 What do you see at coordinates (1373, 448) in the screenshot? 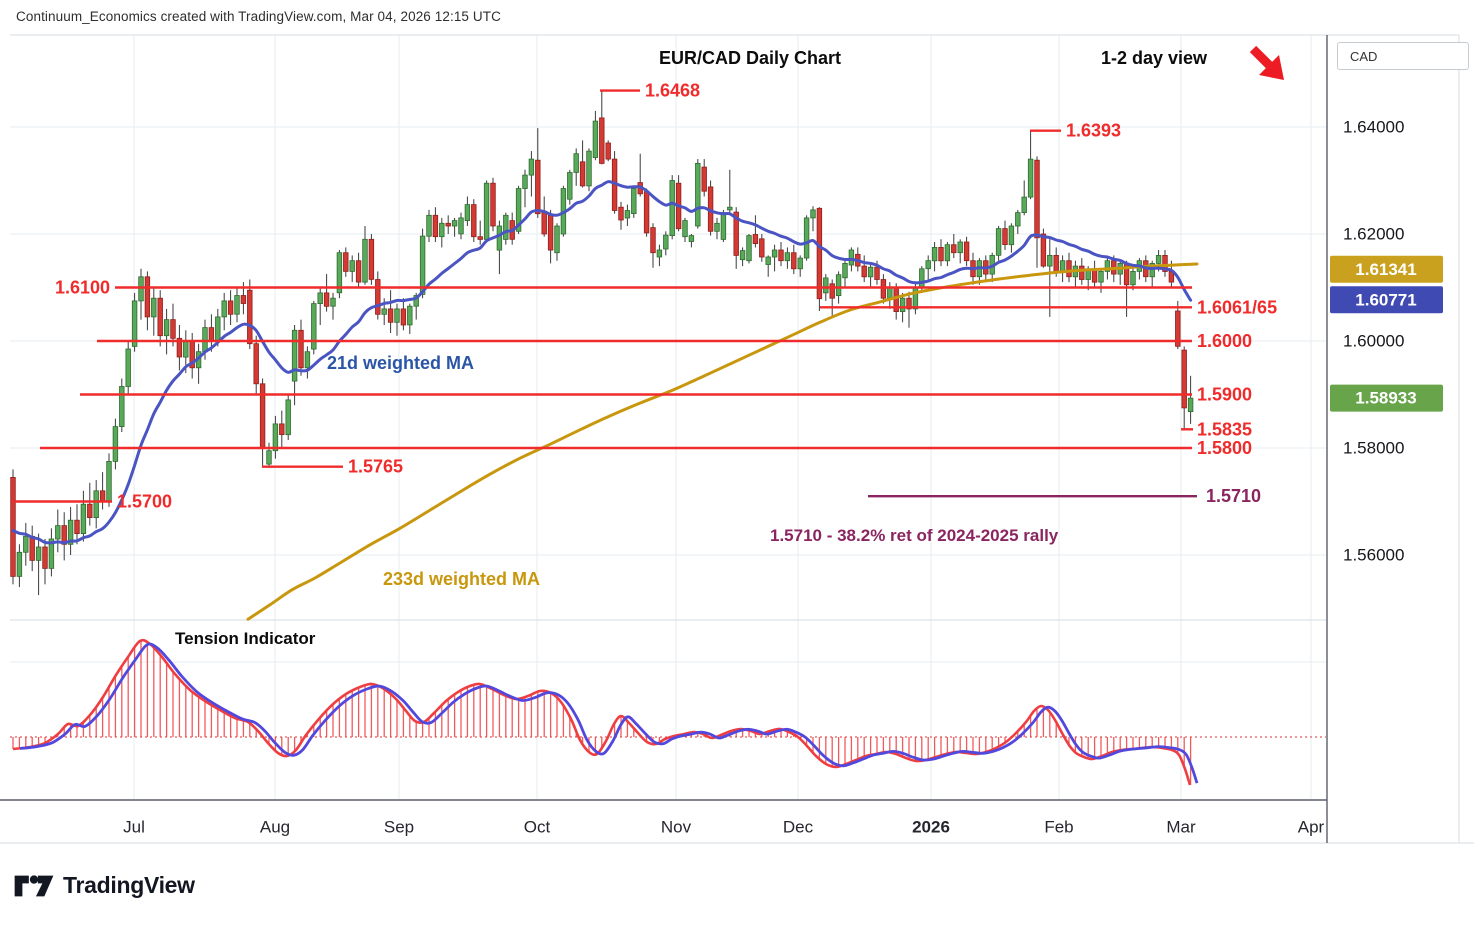
I see `price-tick-label: 1.58000` at bounding box center [1373, 448].